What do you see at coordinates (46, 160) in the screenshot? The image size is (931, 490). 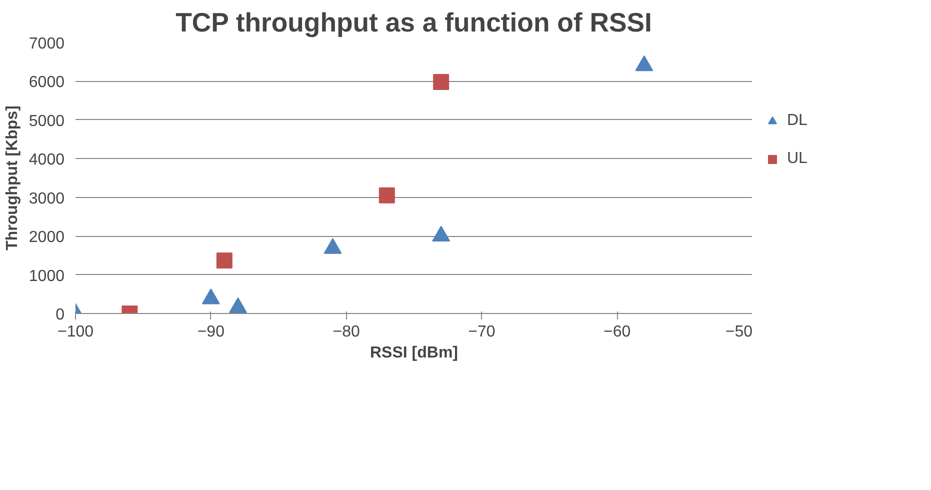 I see `y-tick-label: 4000` at bounding box center [46, 160].